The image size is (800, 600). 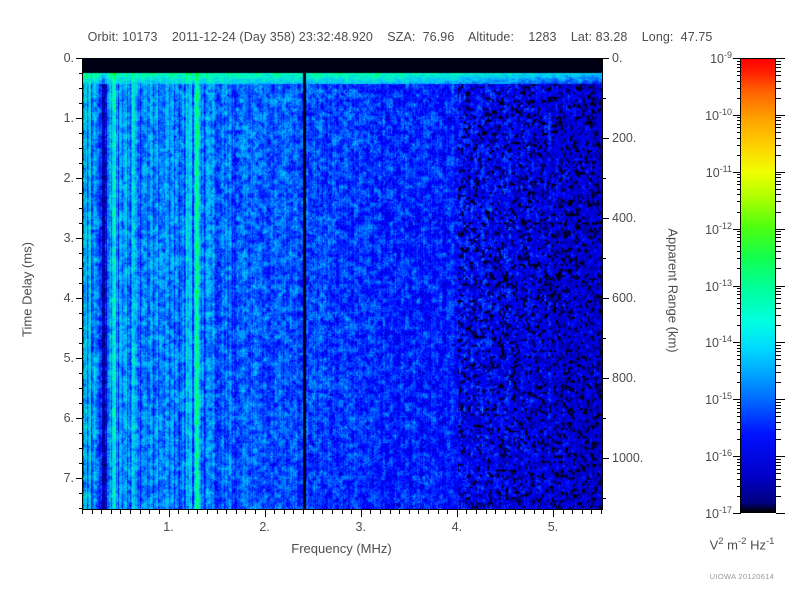 What do you see at coordinates (718, 513) in the screenshot?
I see `colorbar-tick-label: 10-17` at bounding box center [718, 513].